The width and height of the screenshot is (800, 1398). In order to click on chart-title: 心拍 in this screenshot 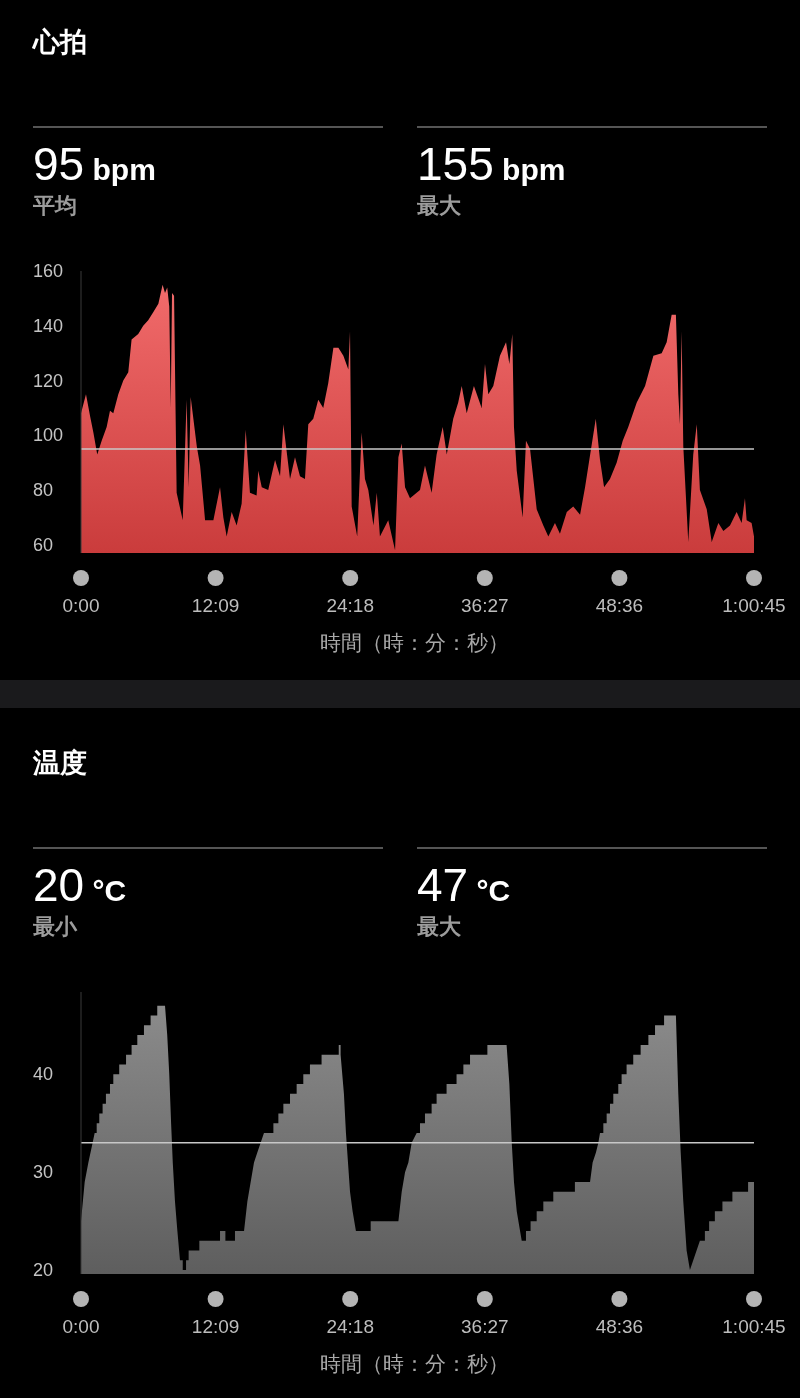, I will do `click(60, 42)`.